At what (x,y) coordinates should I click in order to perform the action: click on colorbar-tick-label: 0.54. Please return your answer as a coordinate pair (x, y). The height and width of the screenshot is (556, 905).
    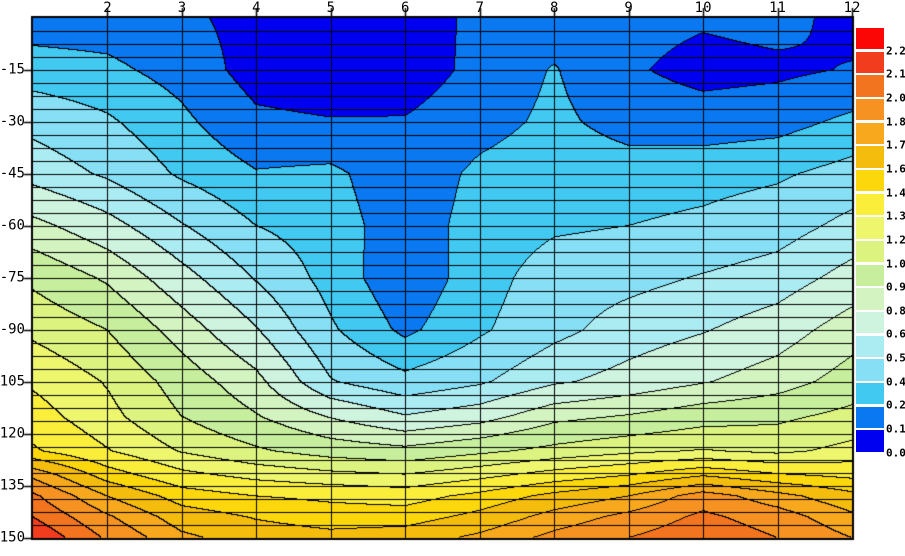
    Looking at the image, I should click on (895, 358).